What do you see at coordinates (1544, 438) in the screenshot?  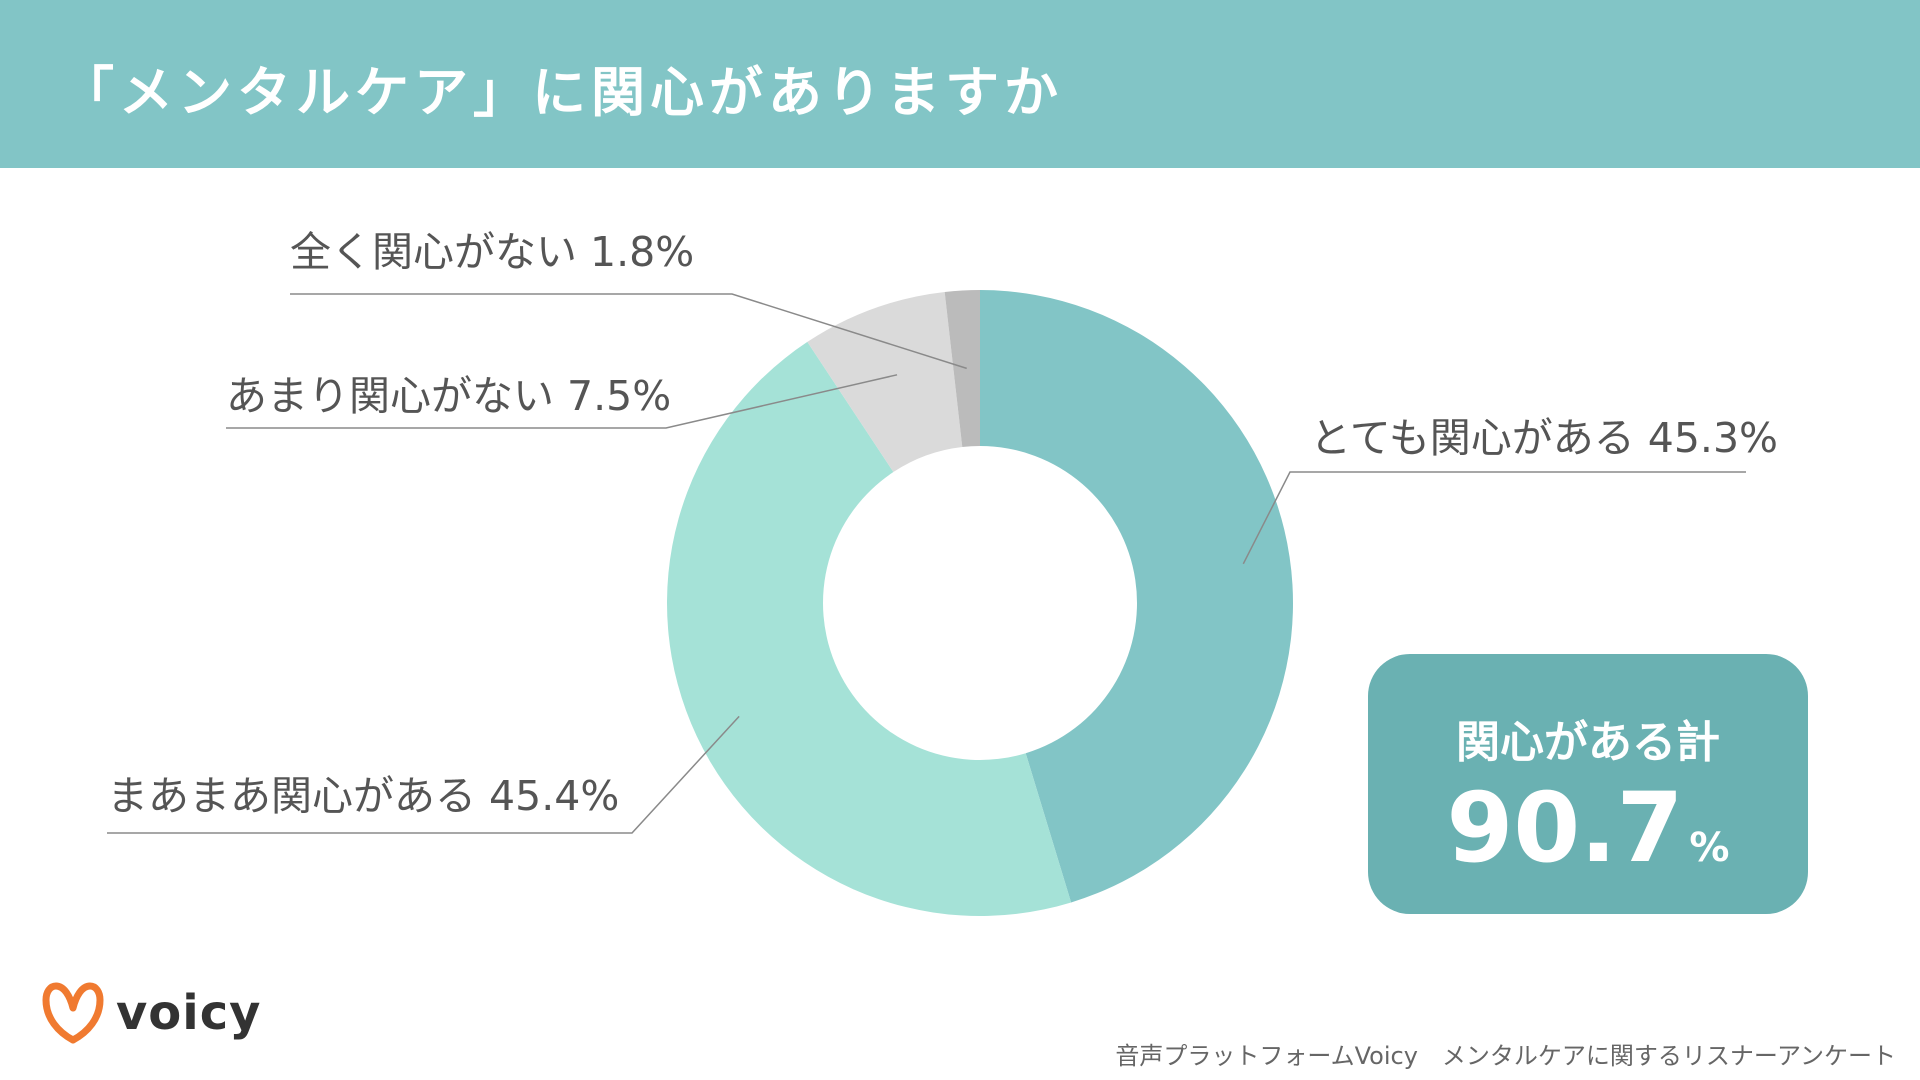 I see `label-very-interested: とても関心がある 45.3%` at bounding box center [1544, 438].